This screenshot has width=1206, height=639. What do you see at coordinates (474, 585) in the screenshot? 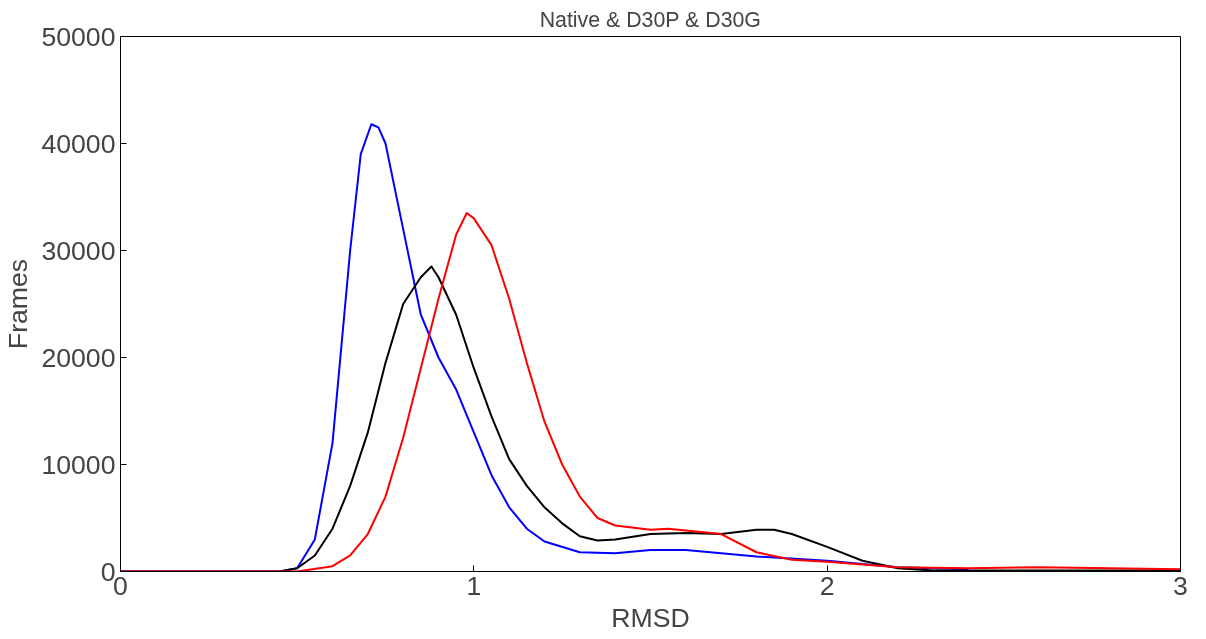
I see `x-tick-label: 1` at bounding box center [474, 585].